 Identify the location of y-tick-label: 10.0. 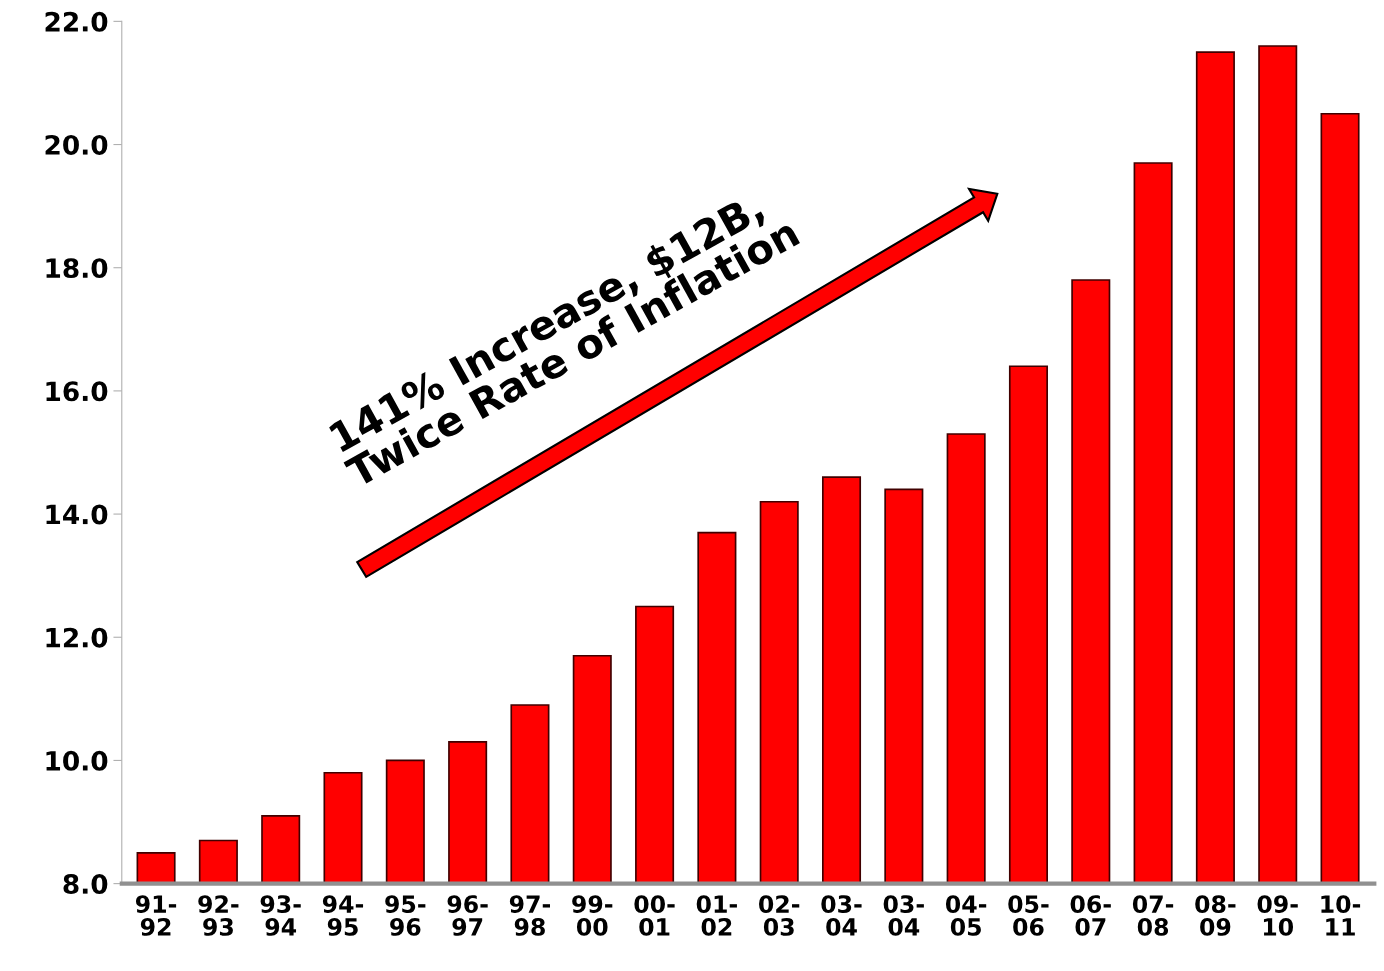
(77, 760).